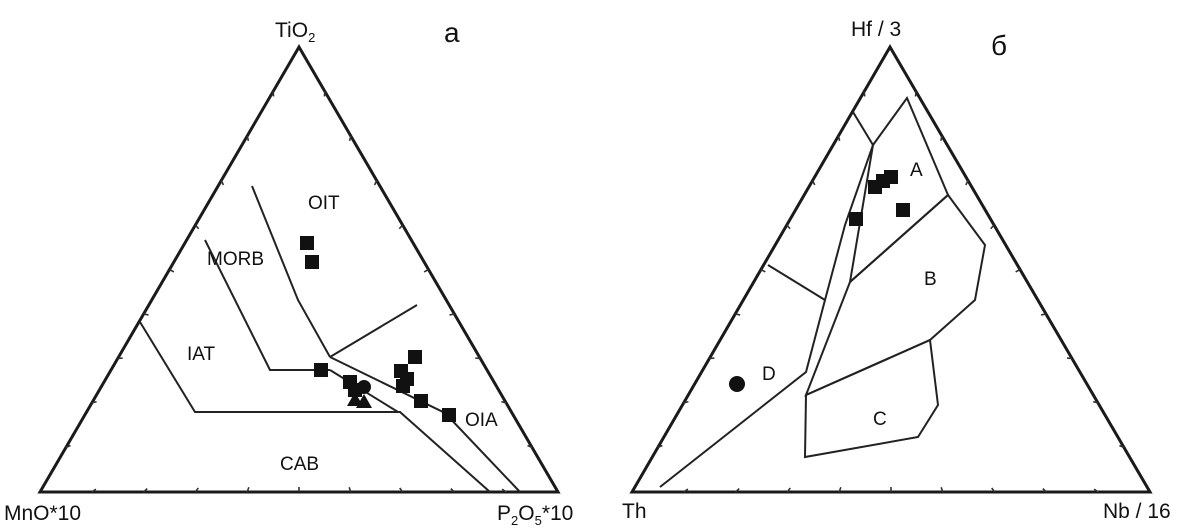  What do you see at coordinates (291, 30) in the screenshot?
I see `vertex-top-main-a: TiO` at bounding box center [291, 30].